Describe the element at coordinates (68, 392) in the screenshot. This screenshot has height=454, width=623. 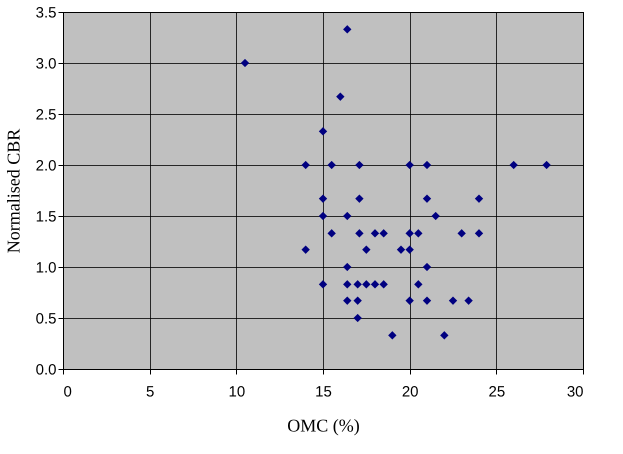
I see `x-tick-label: 0` at that location.